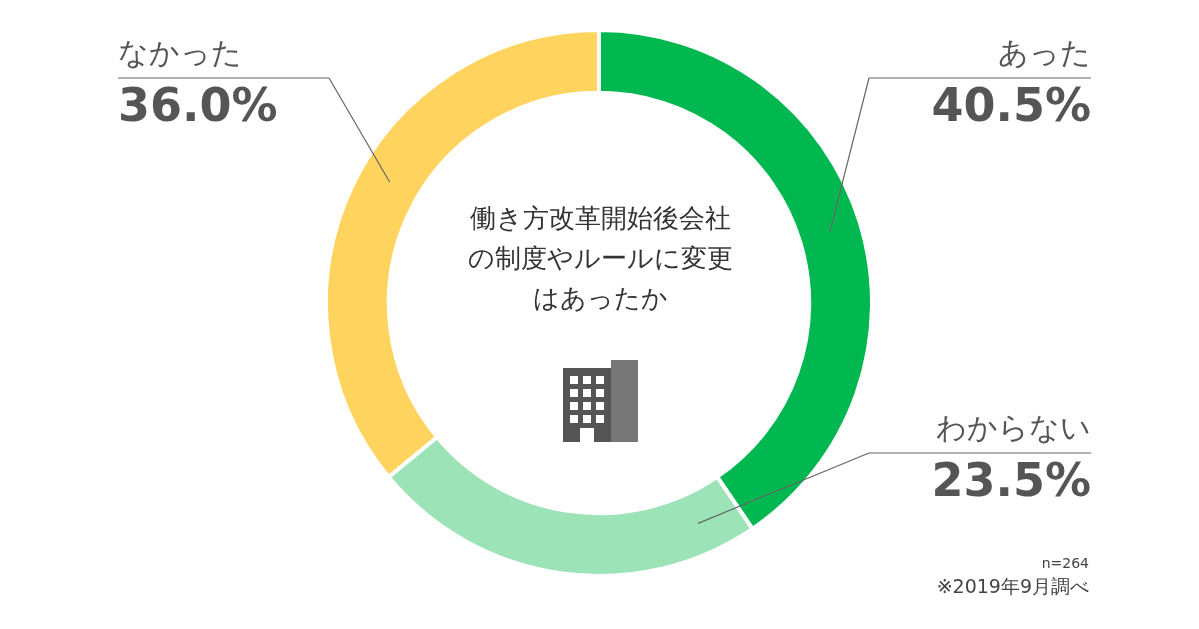  I want to click on data-label: 23.5%, so click(1011, 479).